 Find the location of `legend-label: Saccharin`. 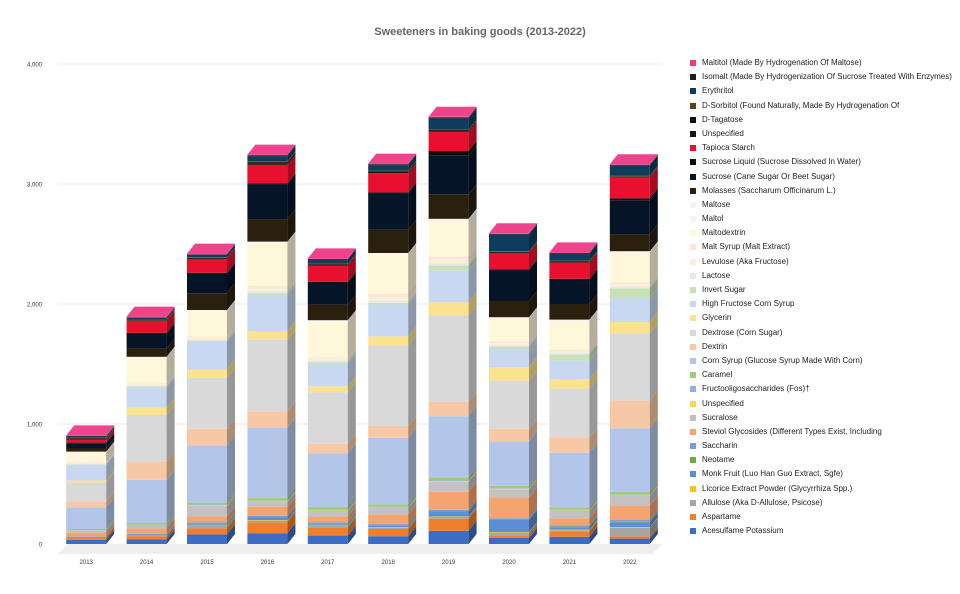

legend-label: Saccharin is located at coordinates (720, 446).